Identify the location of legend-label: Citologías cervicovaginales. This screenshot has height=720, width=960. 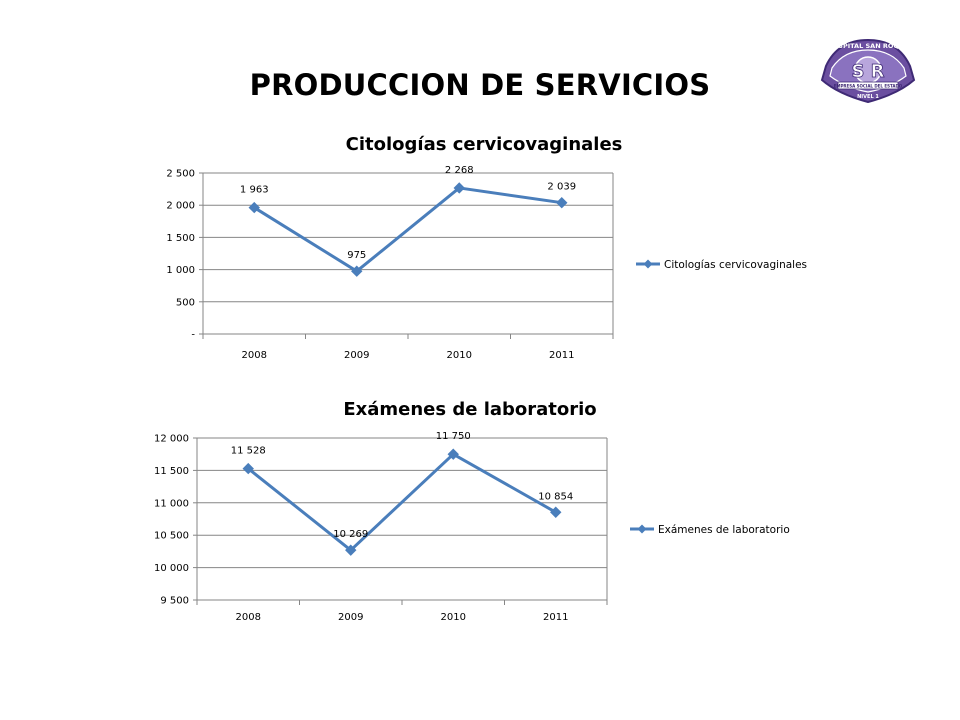
(735, 265).